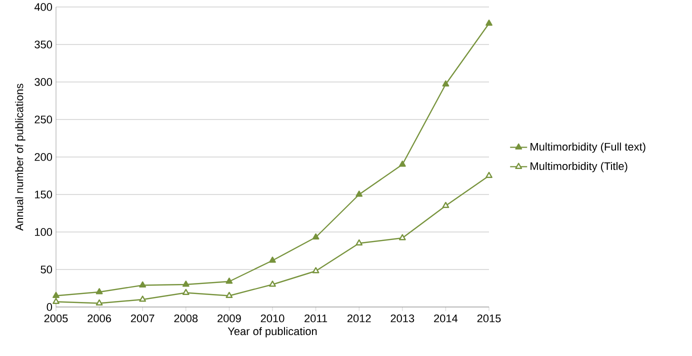 The image size is (692, 356). What do you see at coordinates (579, 167) in the screenshot?
I see `legend-label: Multimorbidity (Title)` at bounding box center [579, 167].